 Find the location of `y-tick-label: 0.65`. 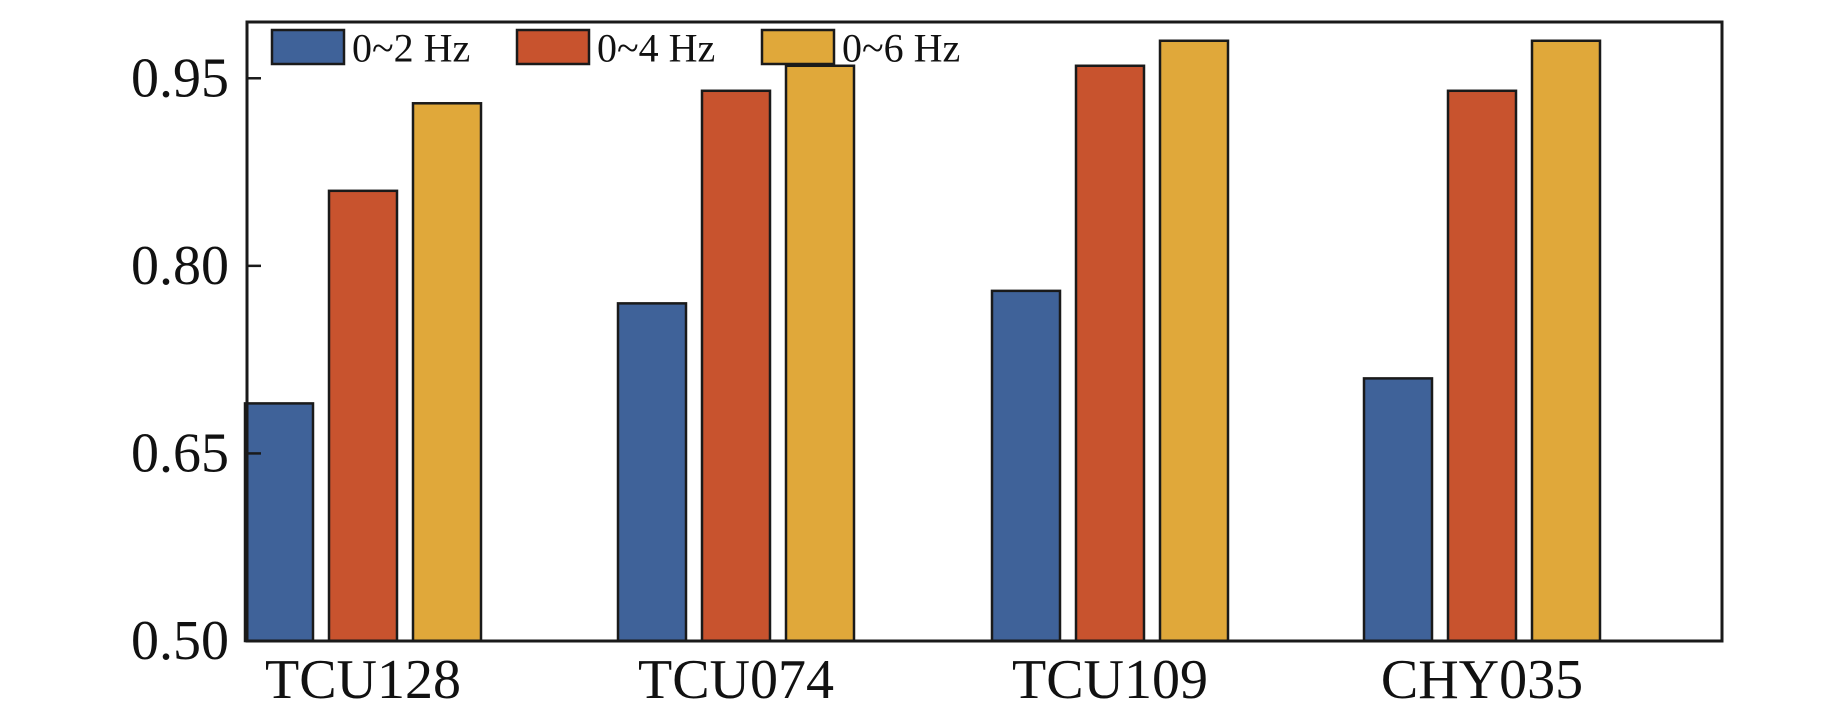

y-tick-label: 0.65 is located at coordinates (180, 453).